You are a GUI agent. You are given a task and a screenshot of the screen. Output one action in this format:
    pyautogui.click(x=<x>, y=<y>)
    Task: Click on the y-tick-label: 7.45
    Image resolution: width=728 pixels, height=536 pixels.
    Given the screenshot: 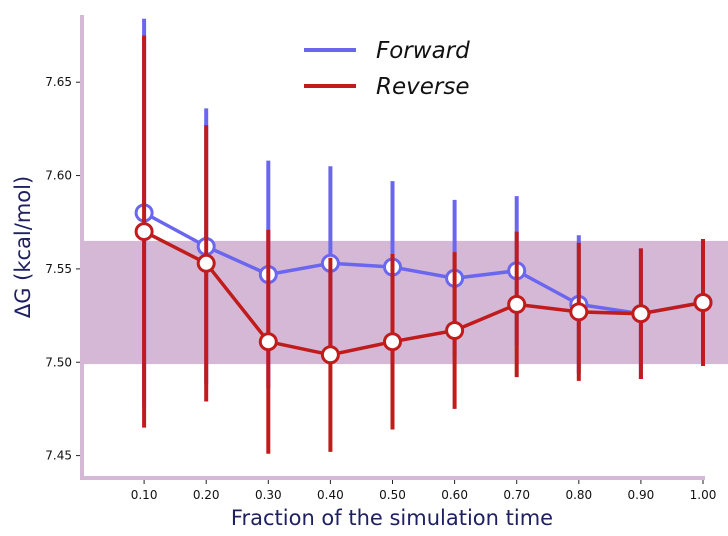 What is the action you would take?
    pyautogui.click(x=58, y=456)
    